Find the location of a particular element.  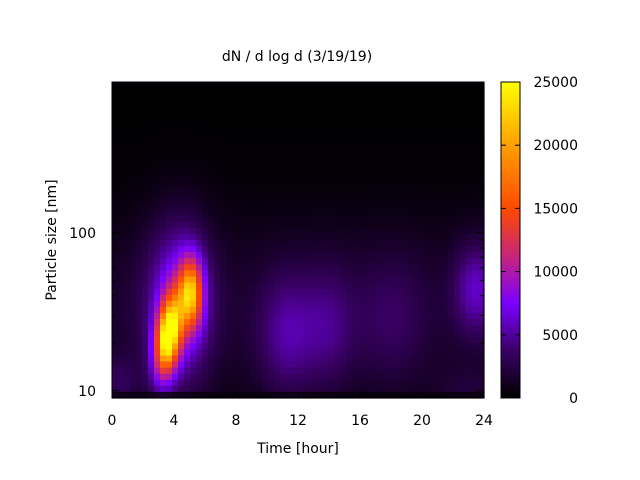

x-tick-label: 8 is located at coordinates (236, 421).